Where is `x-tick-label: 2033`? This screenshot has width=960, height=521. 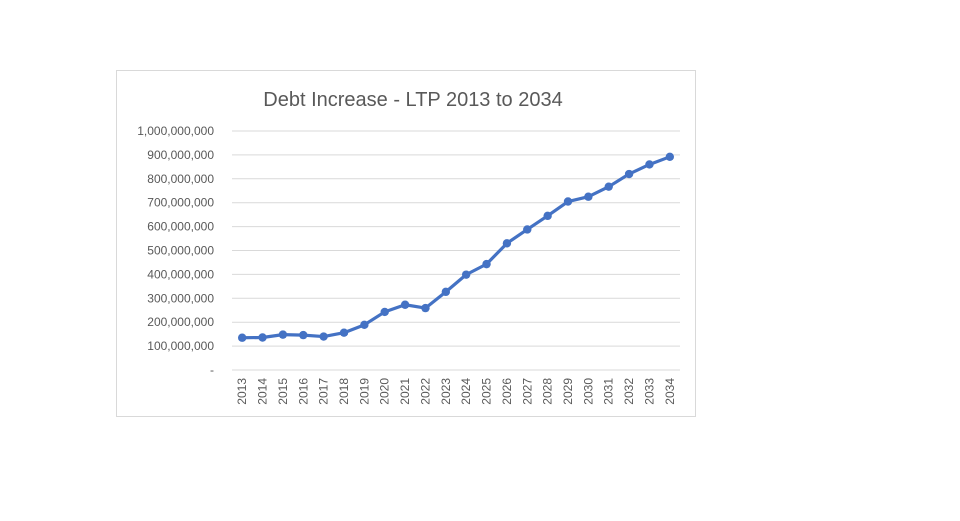 x-tick-label: 2033 is located at coordinates (649, 391).